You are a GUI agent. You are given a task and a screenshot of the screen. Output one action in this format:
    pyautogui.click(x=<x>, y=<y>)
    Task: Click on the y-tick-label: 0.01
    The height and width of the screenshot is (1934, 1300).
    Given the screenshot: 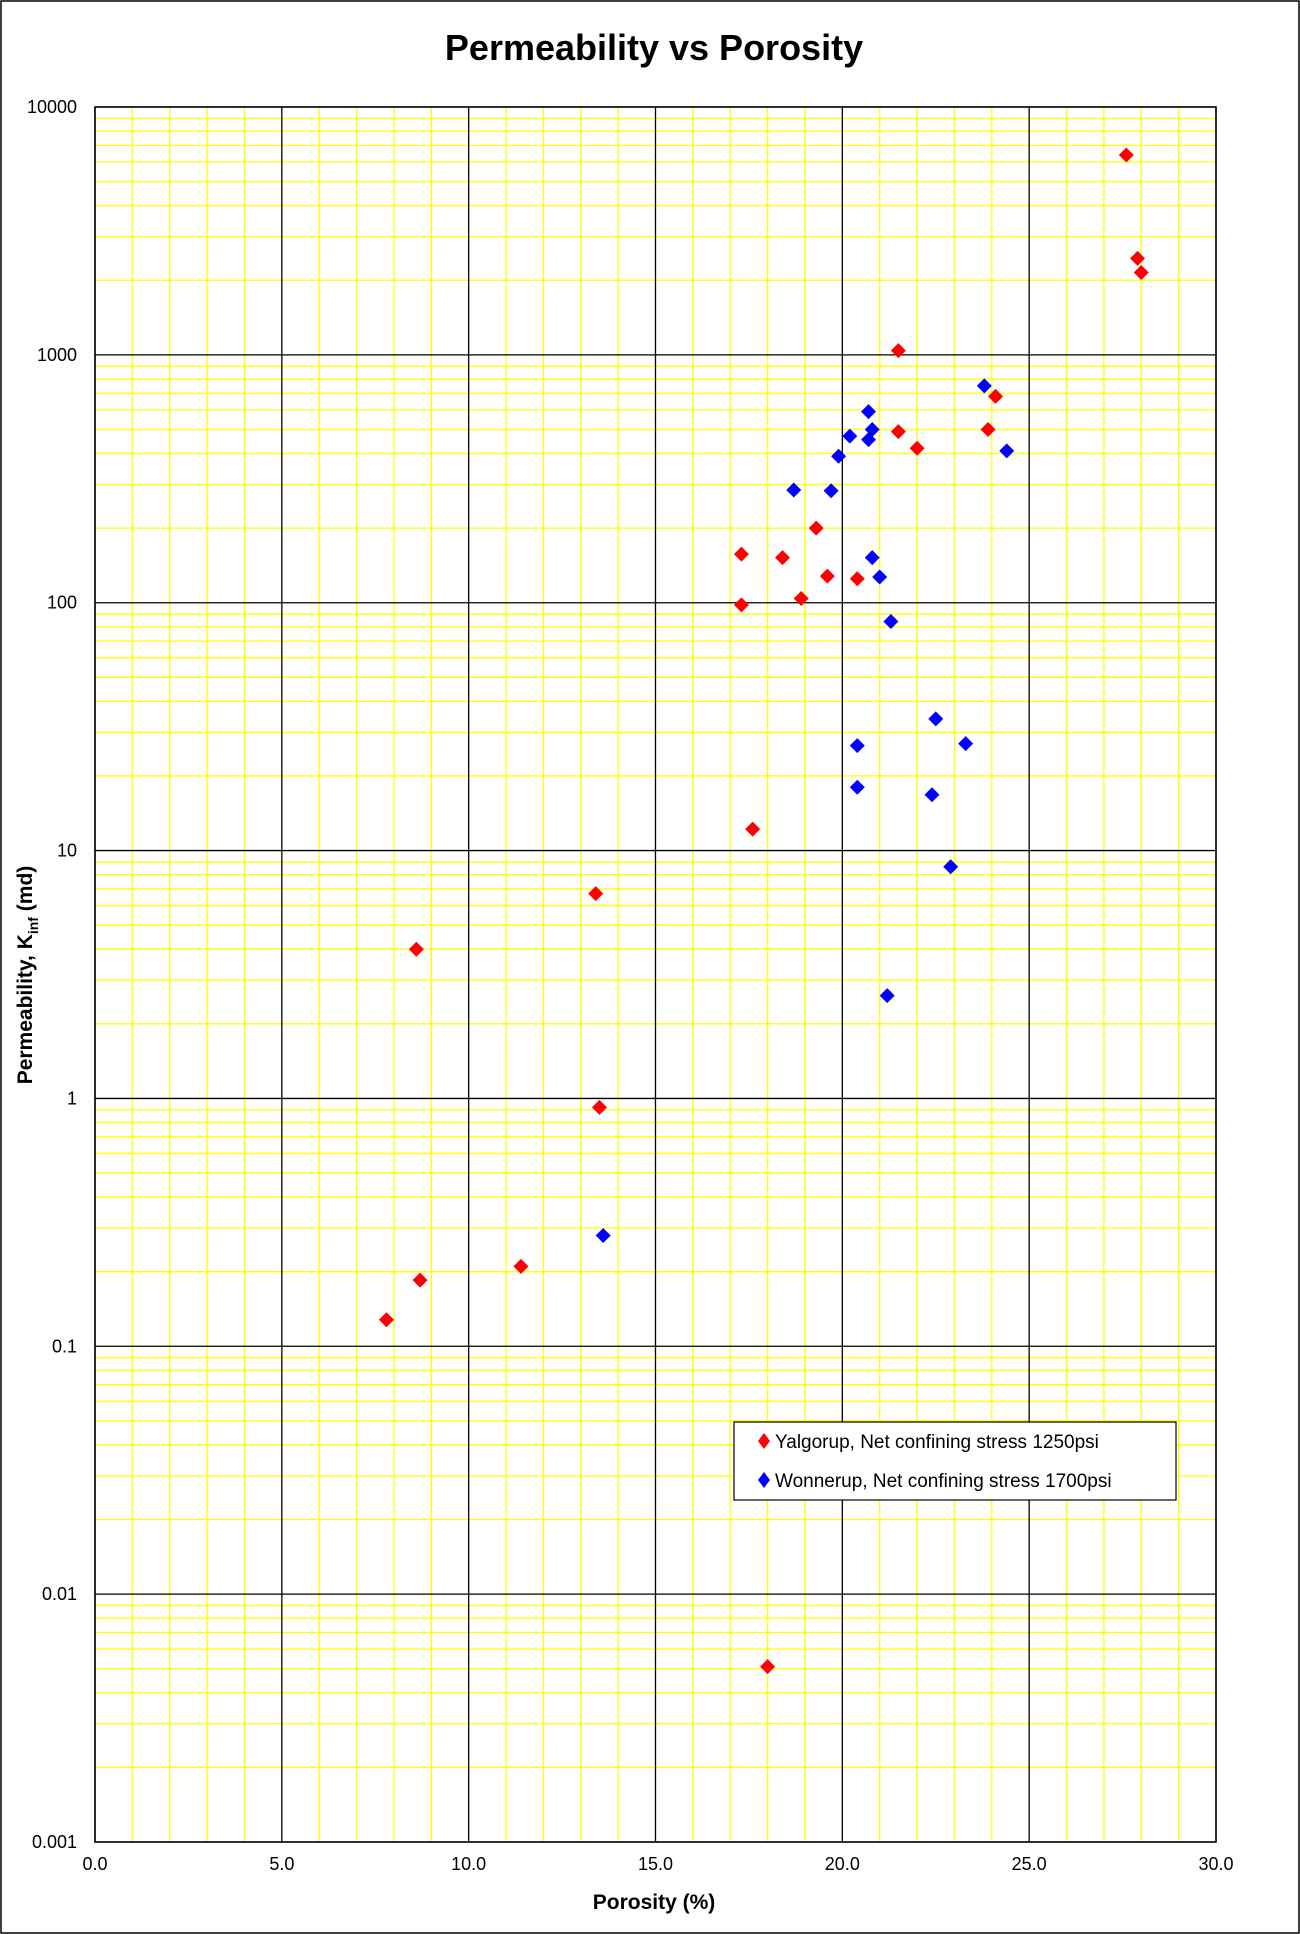 What is the action you would take?
    pyautogui.click(x=59, y=1594)
    